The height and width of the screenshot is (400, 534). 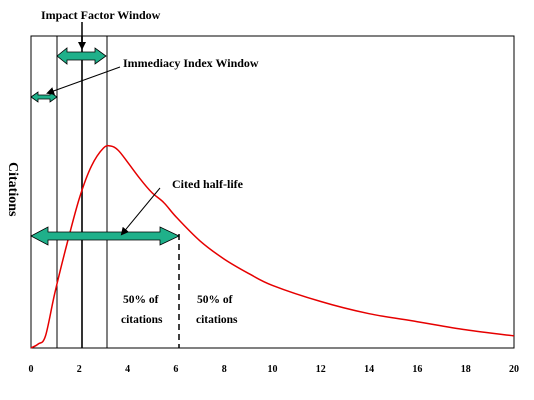 I want to click on x-axis-ticks: 0 2 4 6 8 10 12 14 16 18 20, so click(x=274, y=369).